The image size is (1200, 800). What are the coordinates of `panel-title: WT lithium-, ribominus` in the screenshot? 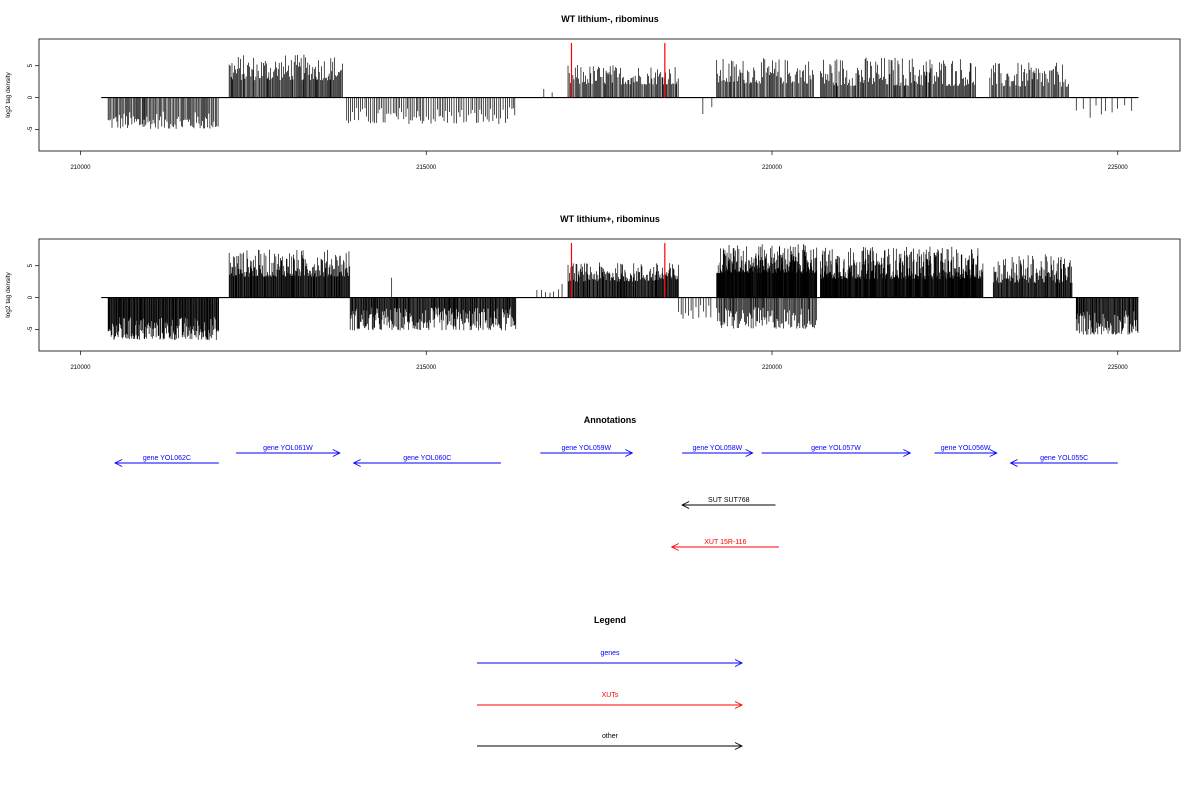 It's located at (610, 19).